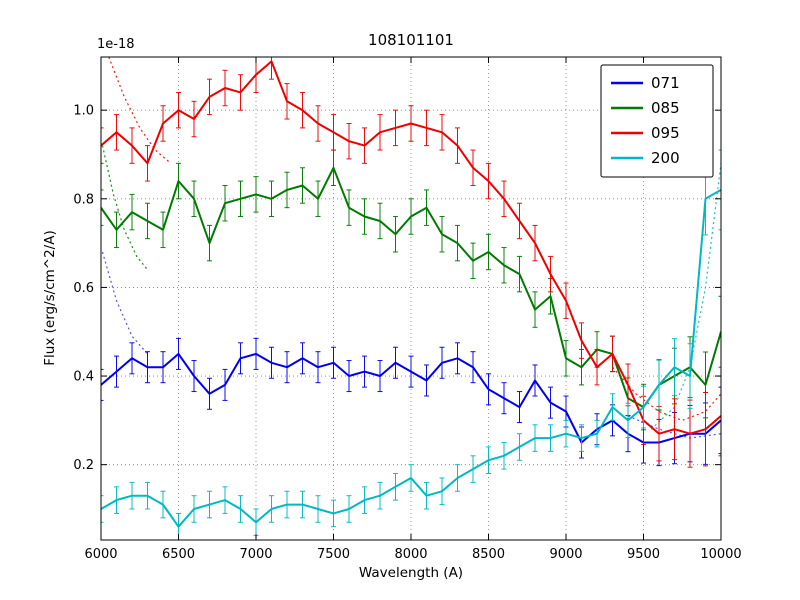  I want to click on svg-text: 6000, so click(100, 554).